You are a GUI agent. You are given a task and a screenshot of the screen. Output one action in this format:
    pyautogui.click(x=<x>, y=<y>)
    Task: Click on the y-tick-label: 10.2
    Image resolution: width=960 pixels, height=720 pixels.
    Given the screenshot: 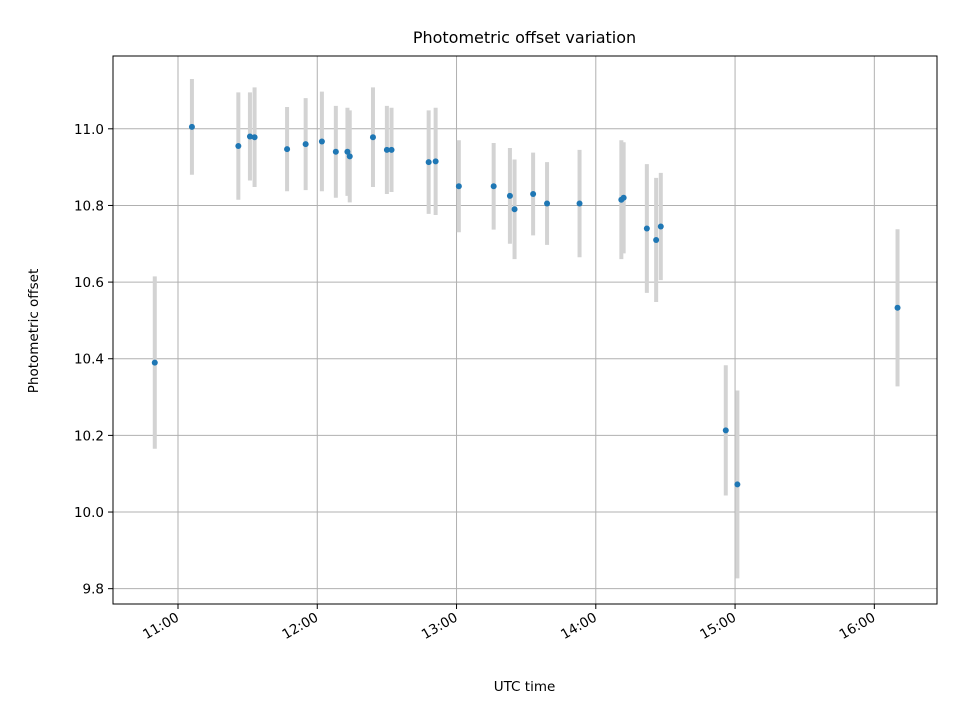 What is the action you would take?
    pyautogui.click(x=89, y=436)
    